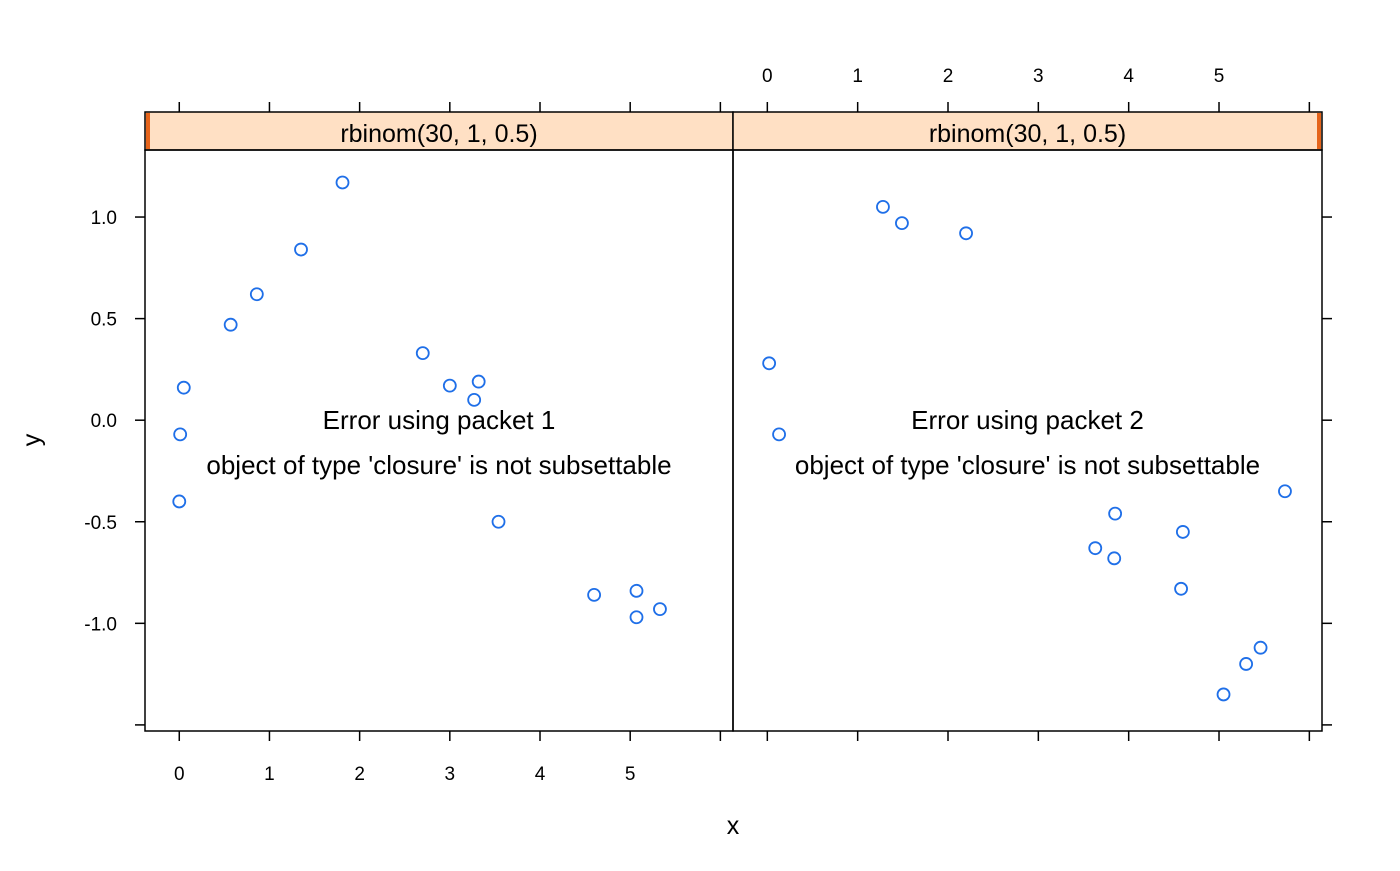 The width and height of the screenshot is (1400, 871). I want to click on y-tick-label: 1.0, so click(104, 218).